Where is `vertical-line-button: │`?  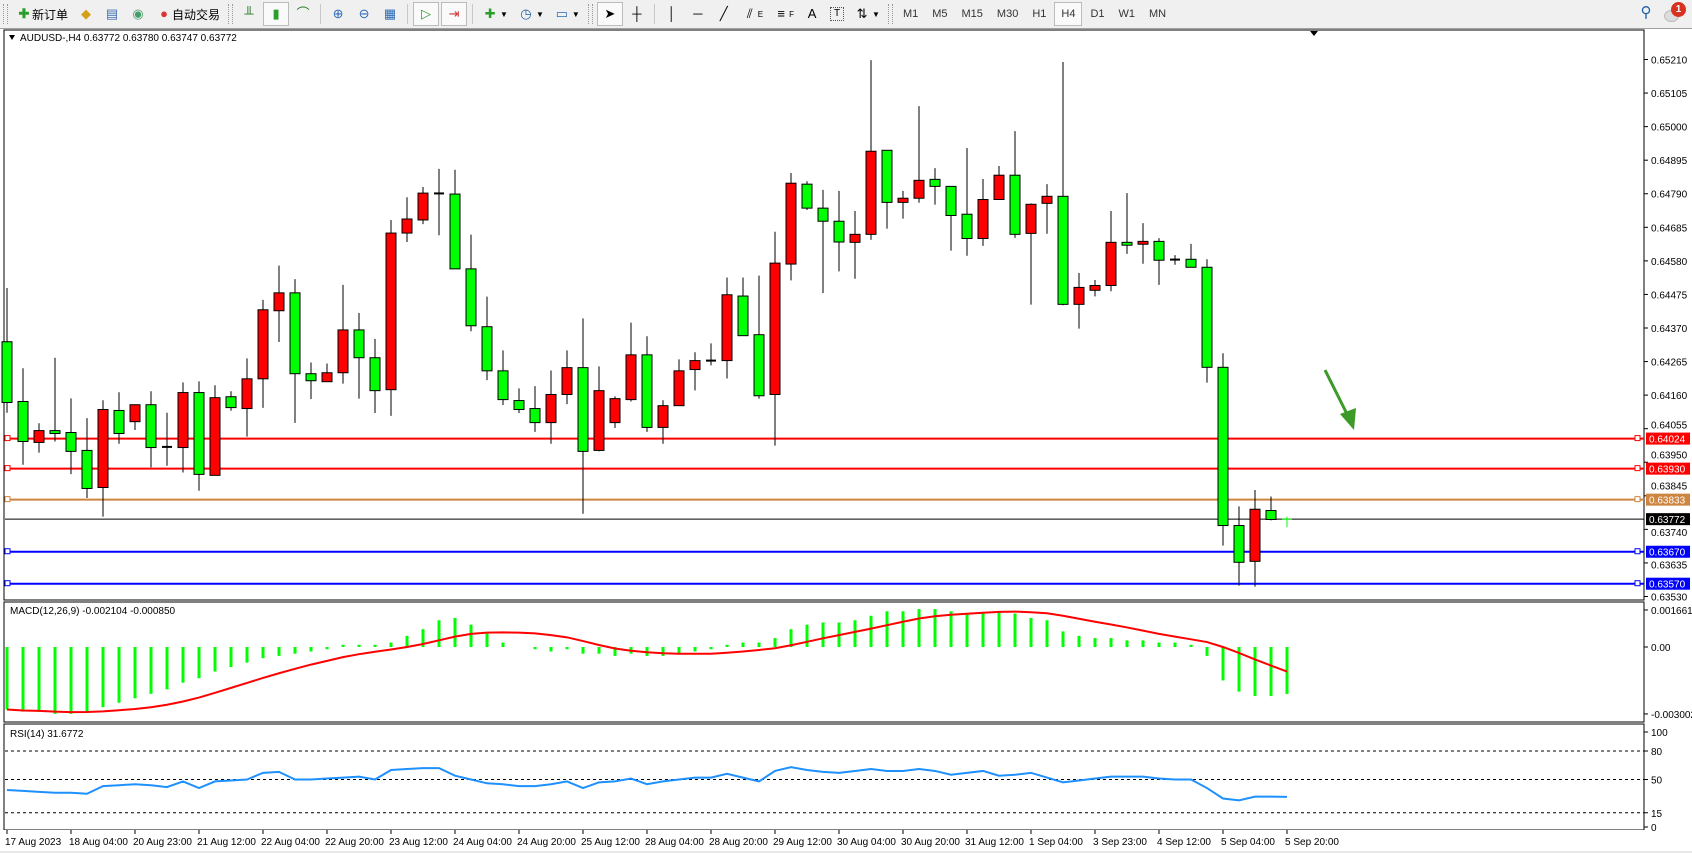
vertical-line-button: │ is located at coordinates (672, 14).